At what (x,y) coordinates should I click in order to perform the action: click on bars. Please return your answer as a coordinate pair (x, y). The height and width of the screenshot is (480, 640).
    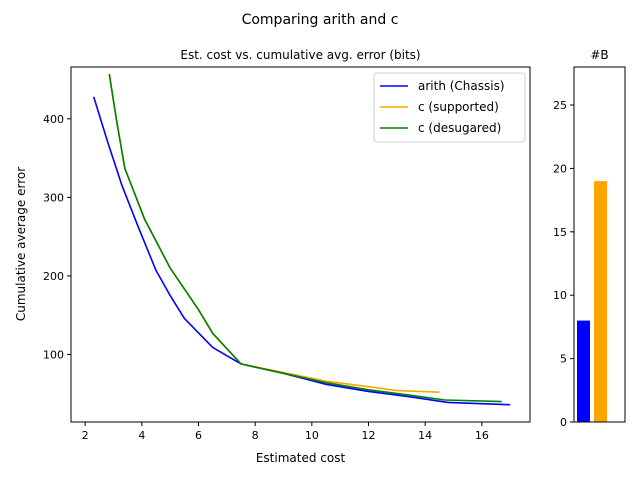
    Looking at the image, I should click on (592, 301).